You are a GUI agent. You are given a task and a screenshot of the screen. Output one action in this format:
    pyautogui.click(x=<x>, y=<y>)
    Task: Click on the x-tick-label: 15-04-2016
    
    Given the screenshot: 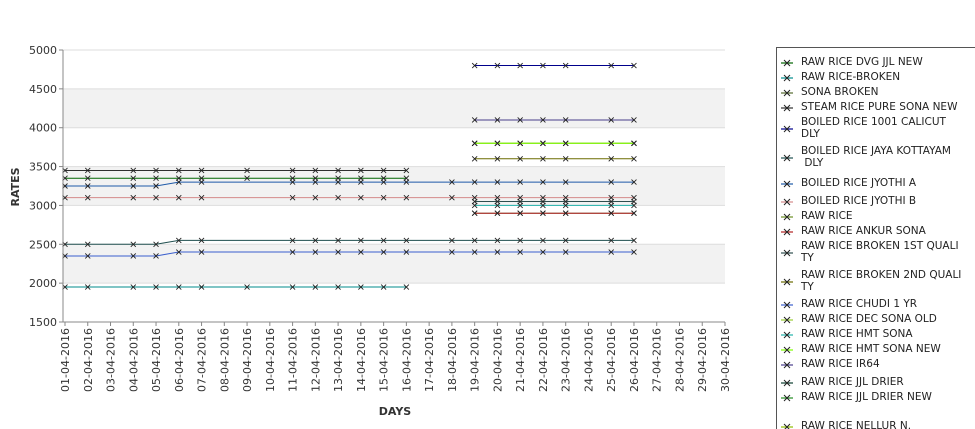 What is the action you would take?
    pyautogui.click(x=384, y=360)
    